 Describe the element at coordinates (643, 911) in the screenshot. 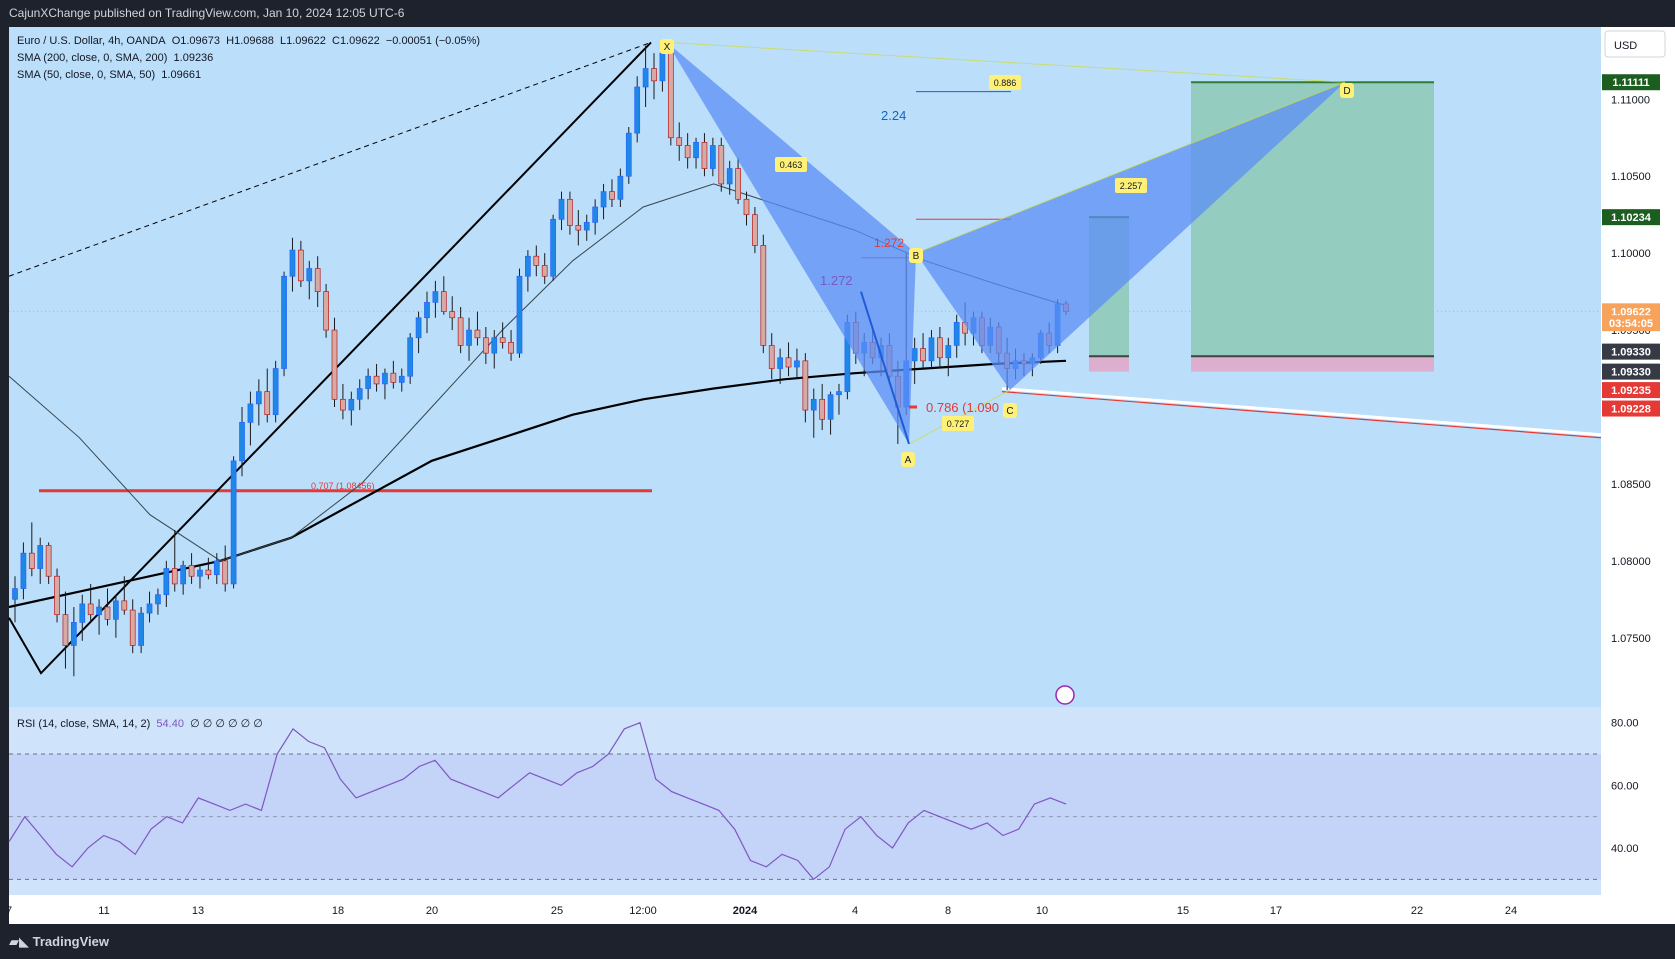

I see `time-tick-label: 12:00` at that location.